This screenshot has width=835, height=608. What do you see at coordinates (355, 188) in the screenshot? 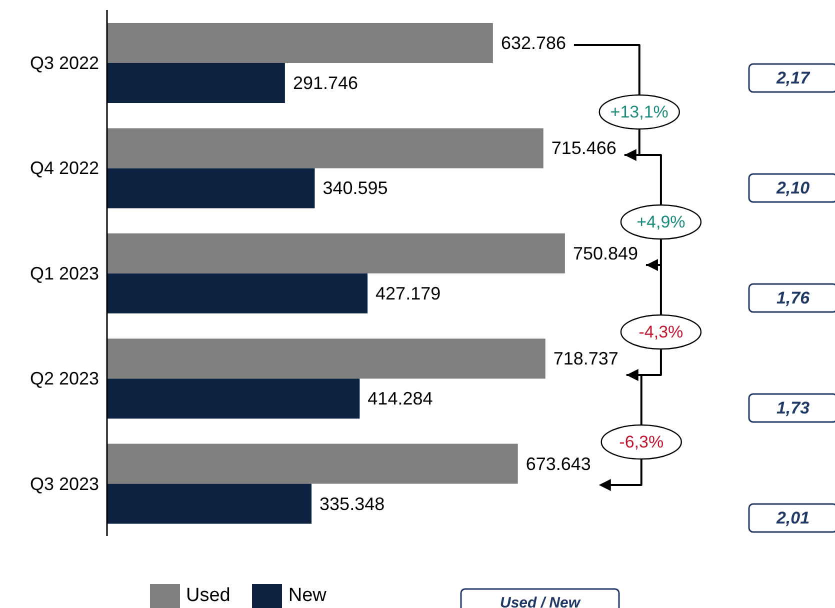
I see `data-label: 340.595` at bounding box center [355, 188].